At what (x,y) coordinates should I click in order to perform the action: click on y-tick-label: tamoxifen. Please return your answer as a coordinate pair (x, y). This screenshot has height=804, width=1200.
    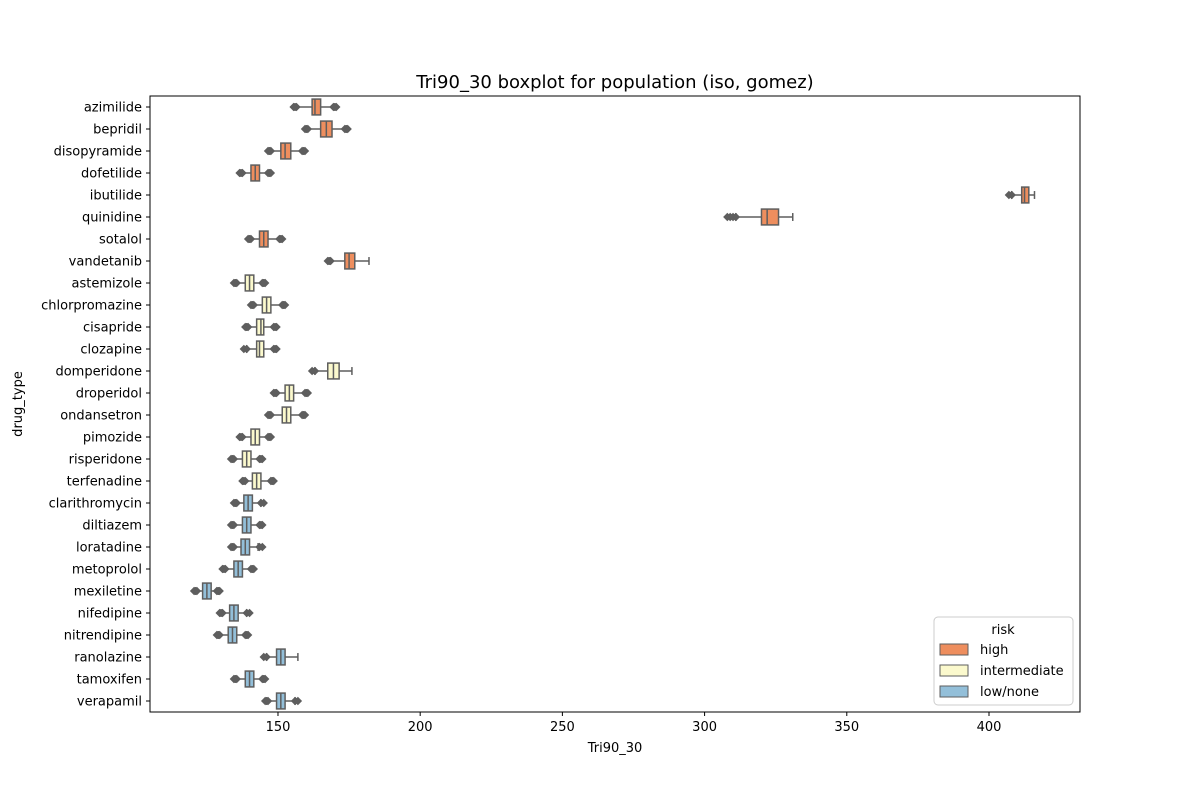
    Looking at the image, I should click on (109, 680).